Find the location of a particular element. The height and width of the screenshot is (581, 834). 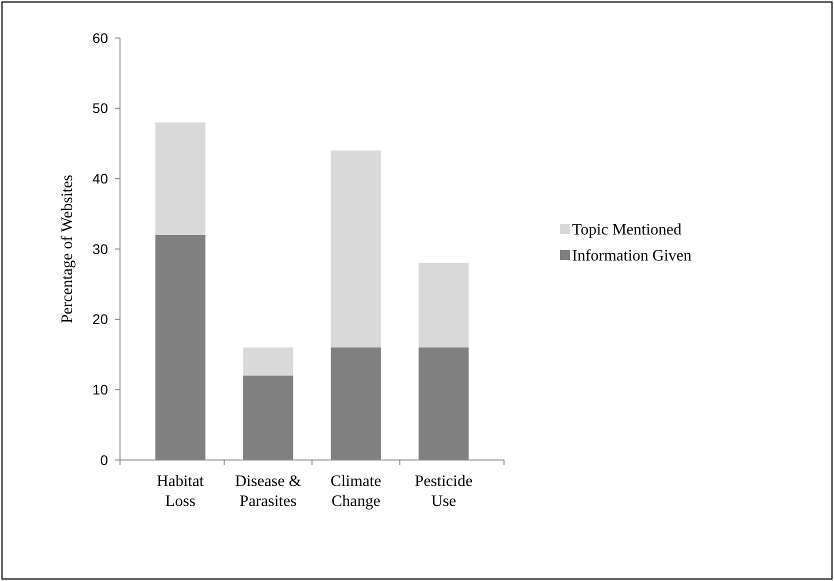

y-tick-label: 60 is located at coordinates (100, 38).